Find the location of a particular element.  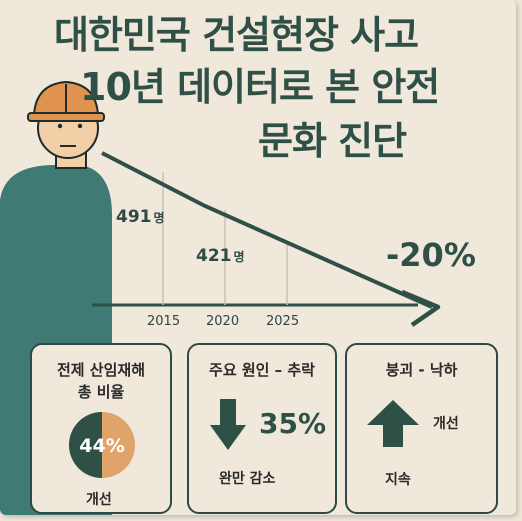

point-unit-2020: 명 is located at coordinates (239, 257).